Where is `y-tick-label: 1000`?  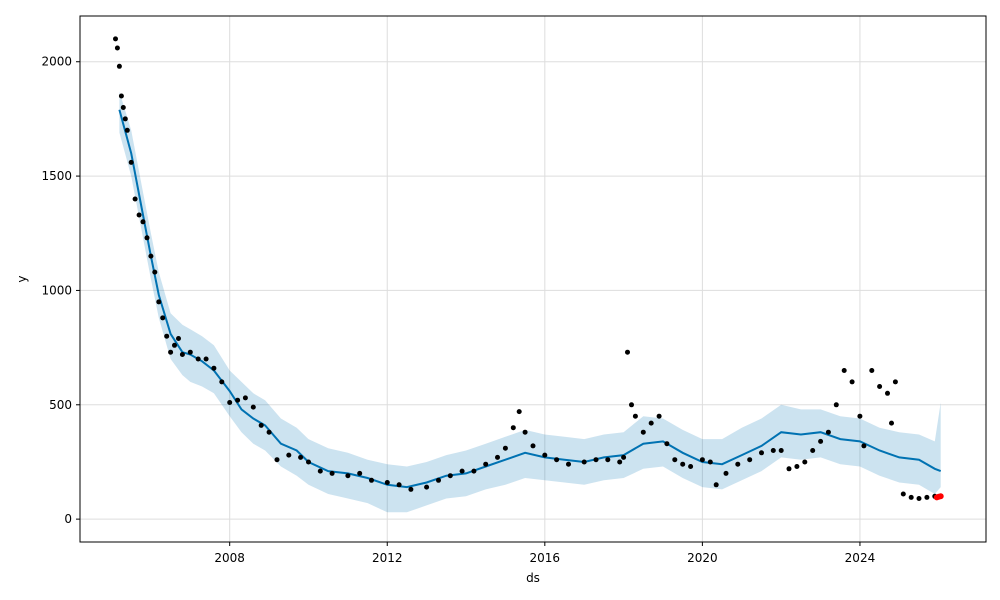
y-tick-label: 1000 is located at coordinates (56, 290).